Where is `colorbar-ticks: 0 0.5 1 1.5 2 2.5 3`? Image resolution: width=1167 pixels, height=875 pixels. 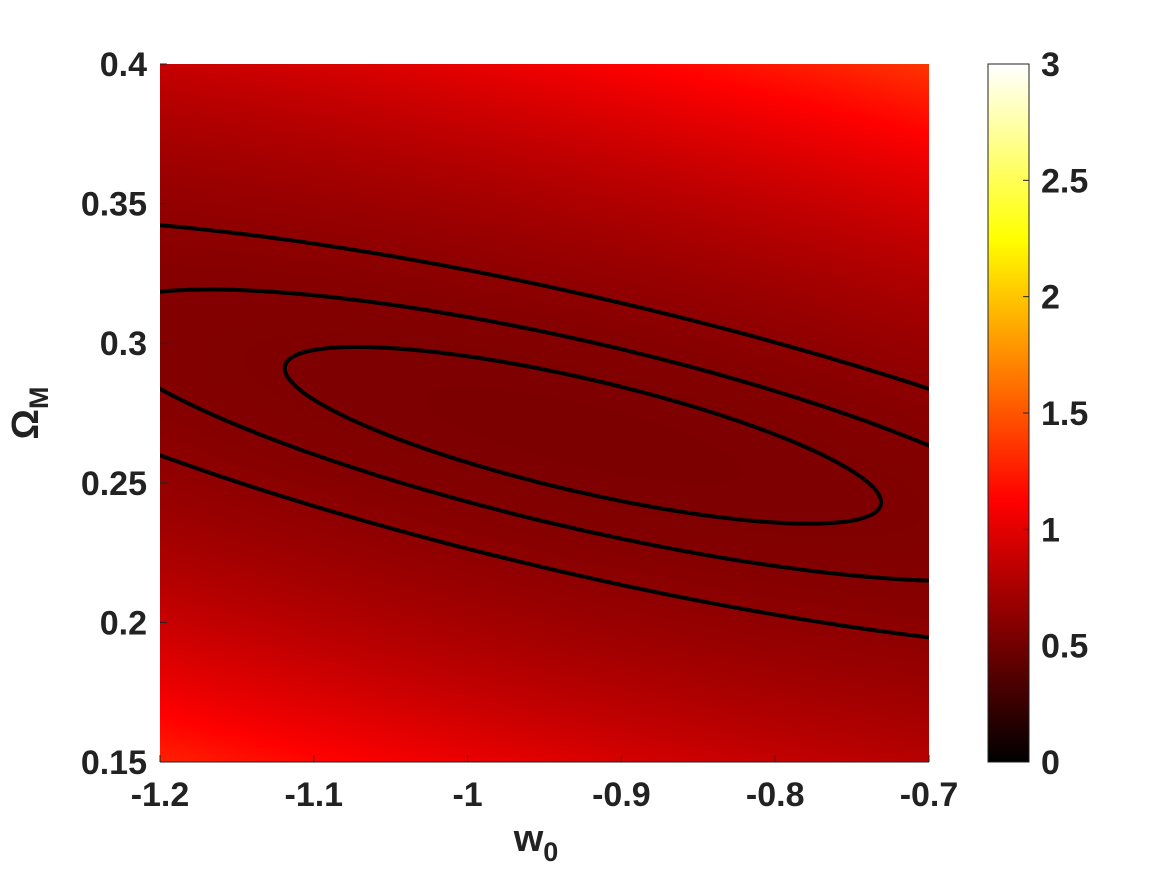 colorbar-ticks: 0 0.5 1 1.5 2 2.5 3 is located at coordinates (1055, 414).